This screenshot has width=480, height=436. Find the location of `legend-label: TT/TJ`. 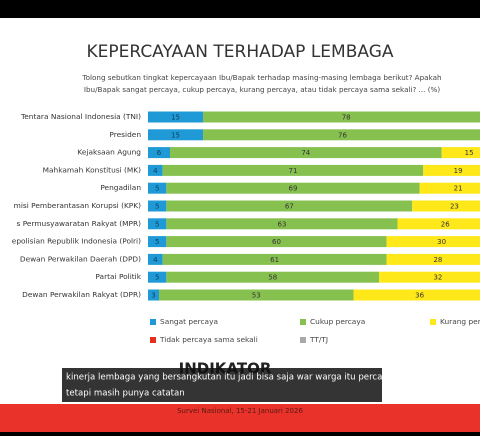

legend-label: TT/TJ is located at coordinates (318, 339).